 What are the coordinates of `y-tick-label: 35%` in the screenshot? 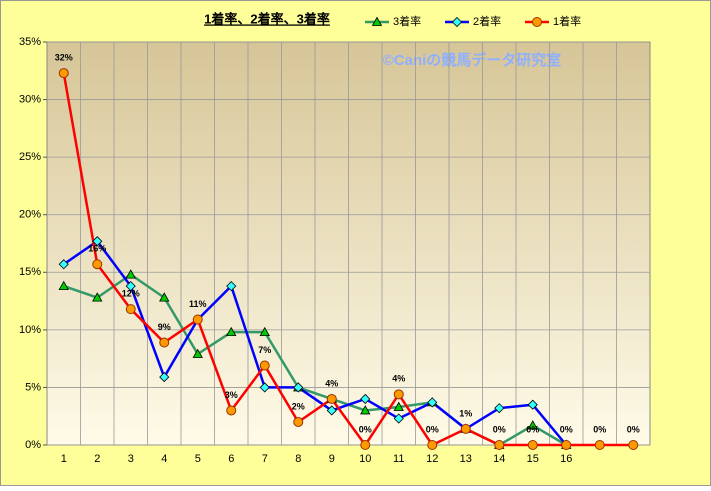 It's located at (30, 42).